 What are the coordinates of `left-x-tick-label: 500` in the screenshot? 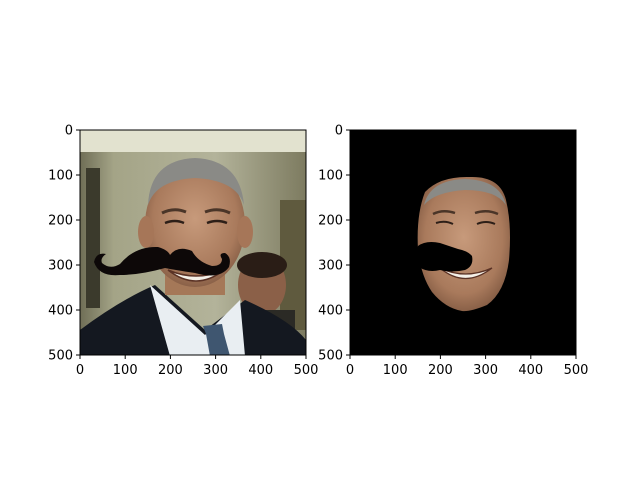 It's located at (306, 370).